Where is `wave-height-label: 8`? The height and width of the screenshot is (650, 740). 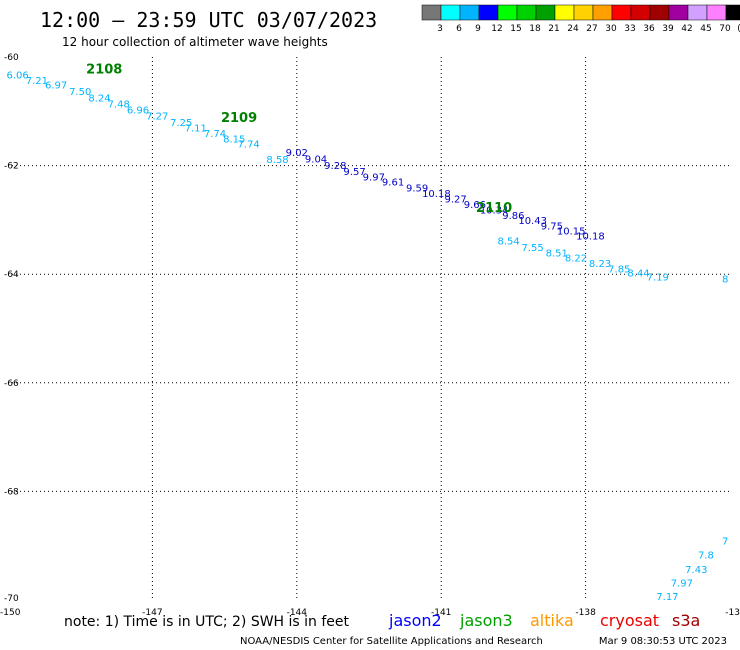 wave-height-label: 8 is located at coordinates (725, 279).